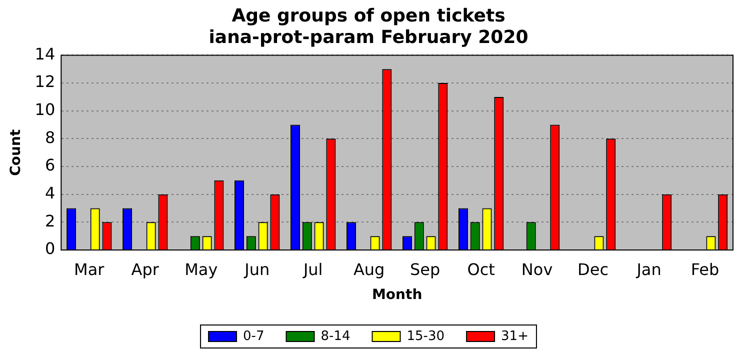  What do you see at coordinates (425, 269) in the screenshot?
I see `x-tick-label: Sep` at bounding box center [425, 269].